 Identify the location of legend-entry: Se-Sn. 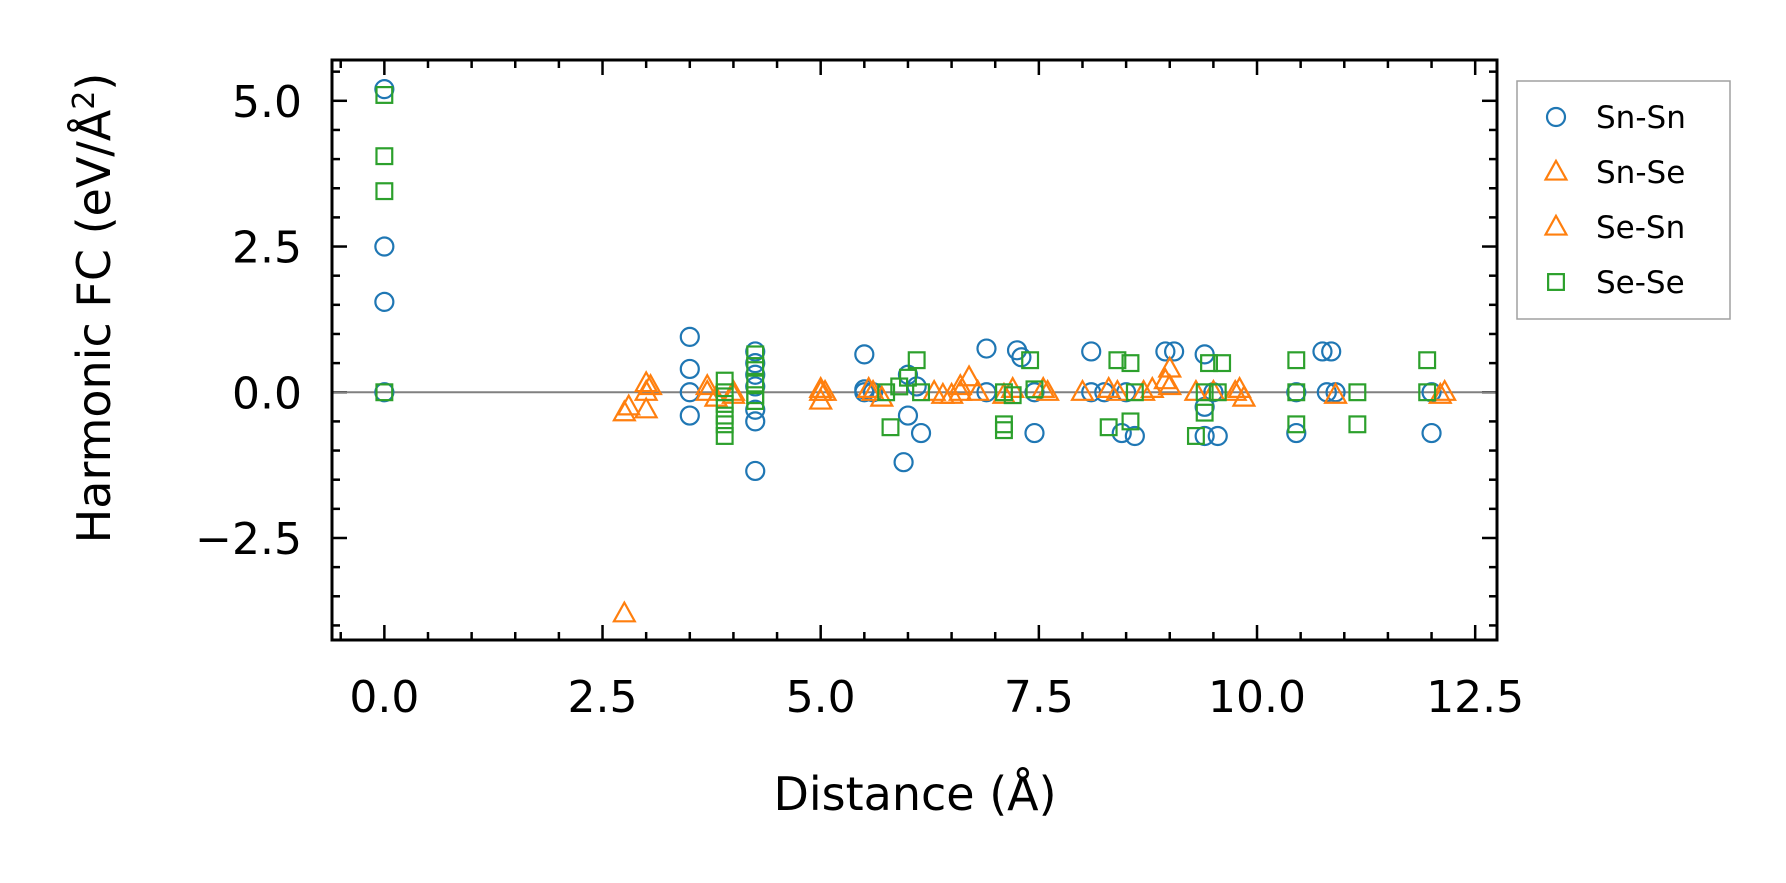
(1614, 228).